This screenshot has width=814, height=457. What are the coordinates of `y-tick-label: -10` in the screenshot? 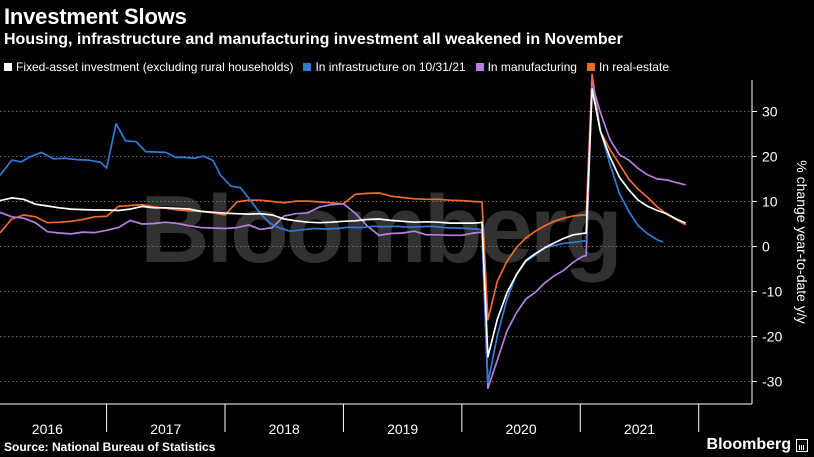 It's located at (772, 292).